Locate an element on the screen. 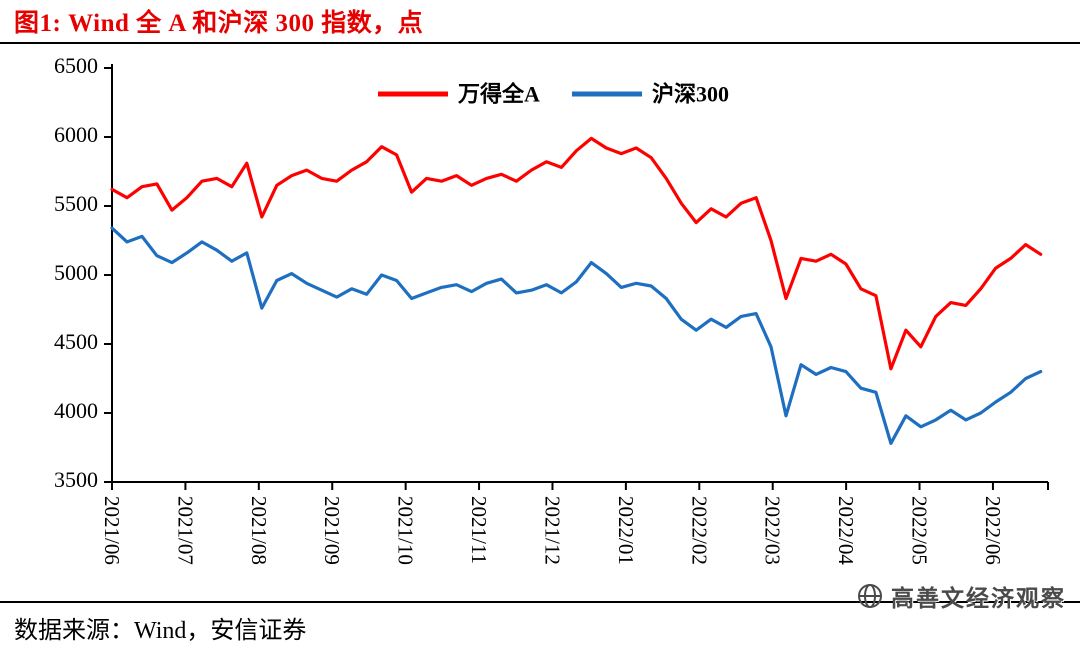 The height and width of the screenshot is (647, 1080). x-tick-label: 2021/07 is located at coordinates (185, 530).